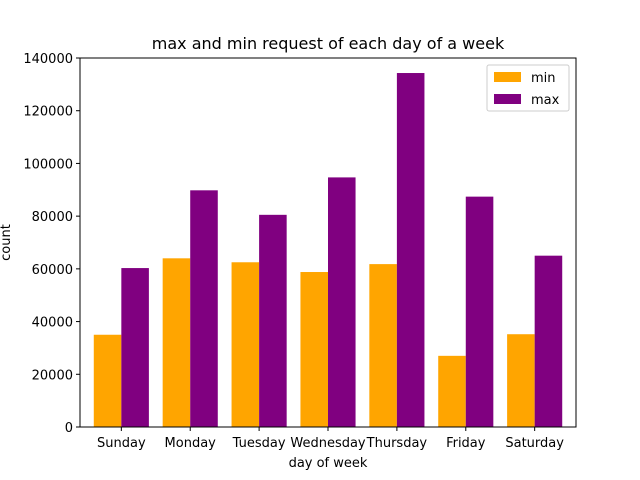 The width and height of the screenshot is (640, 480). What do you see at coordinates (328, 463) in the screenshot?
I see `x-axis-title: day of week` at bounding box center [328, 463].